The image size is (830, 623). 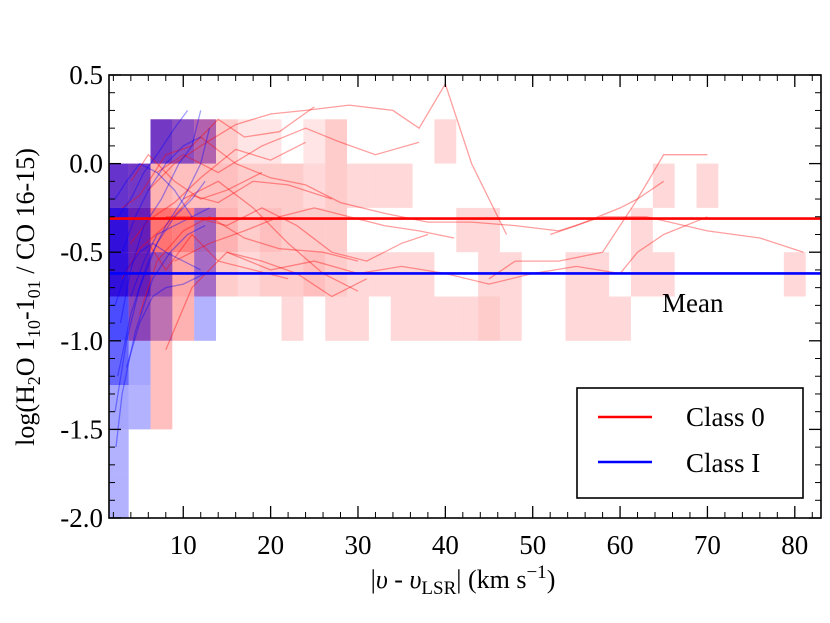 I want to click on y-label-part-3: 10, so click(x=34, y=329).